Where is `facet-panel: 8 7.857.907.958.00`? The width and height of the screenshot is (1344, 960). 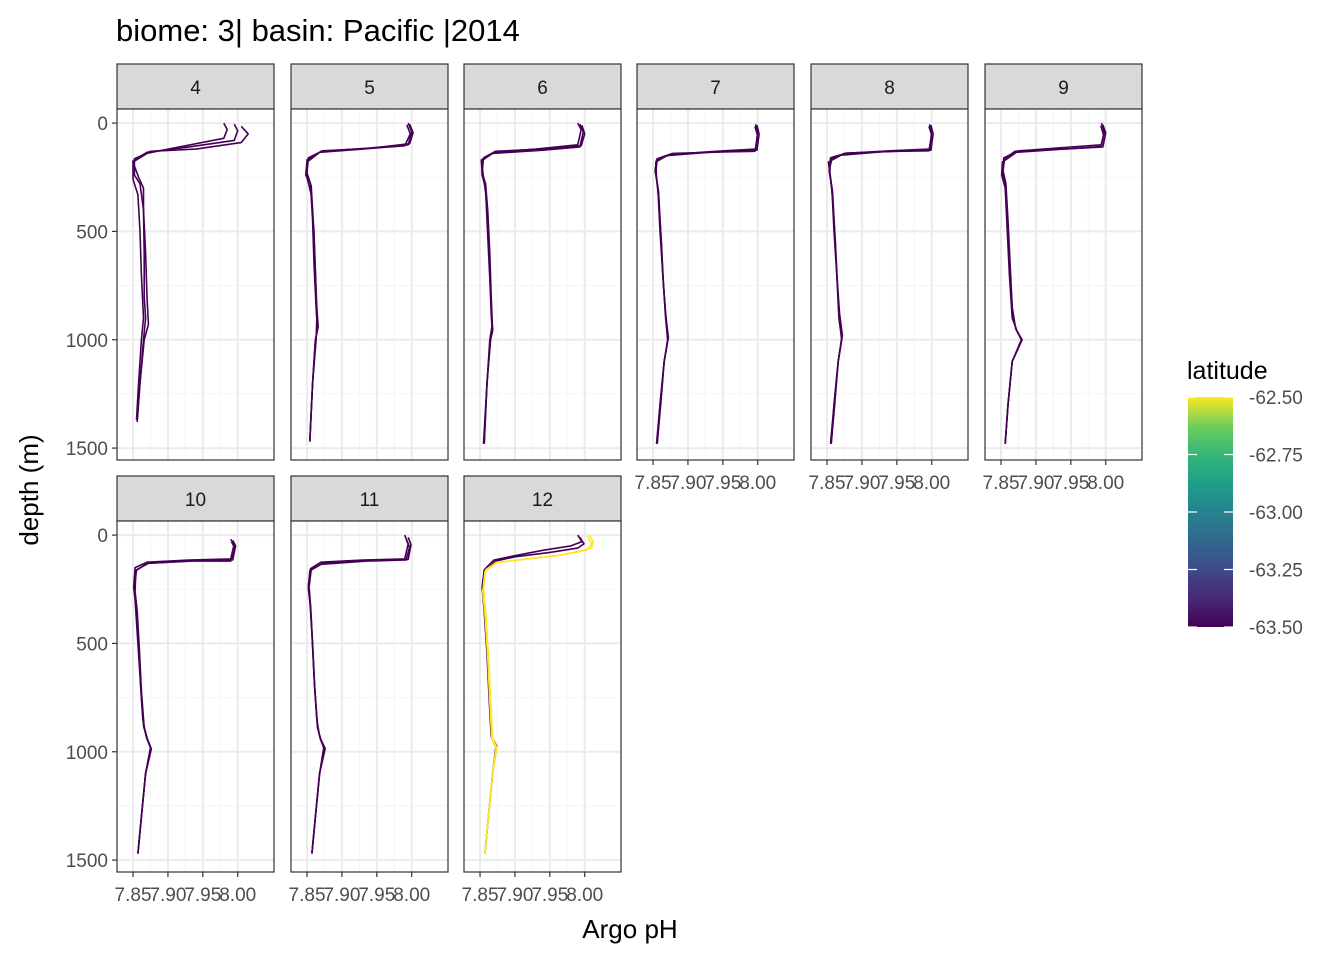 facet-panel: 8 7.857.907.958.00 is located at coordinates (889, 278).